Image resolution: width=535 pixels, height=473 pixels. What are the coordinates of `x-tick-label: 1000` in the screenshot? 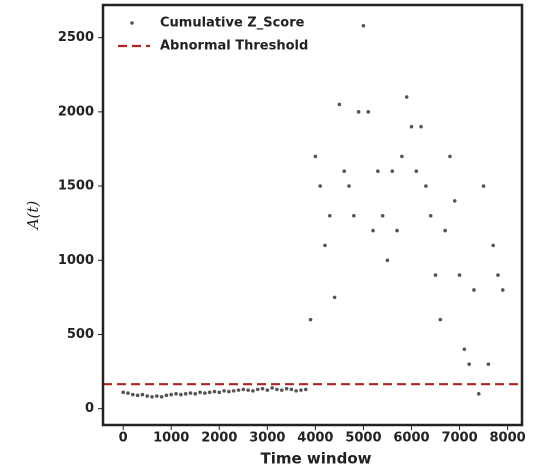 It's located at (171, 438).